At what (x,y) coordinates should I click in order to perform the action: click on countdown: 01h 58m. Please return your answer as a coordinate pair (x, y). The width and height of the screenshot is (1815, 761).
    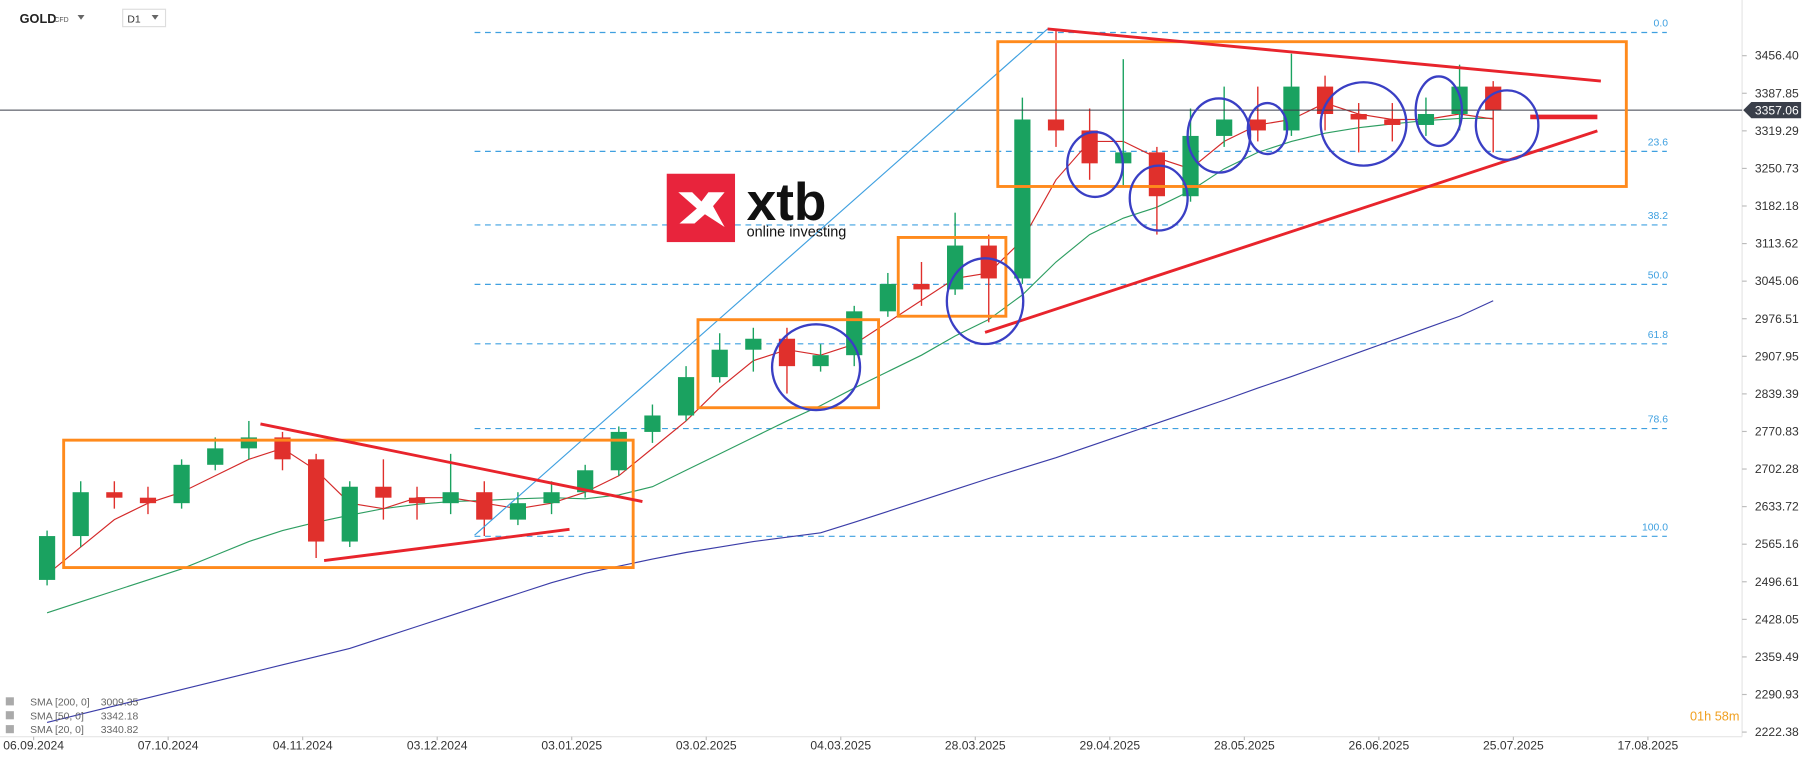
    Looking at the image, I should click on (1714, 715).